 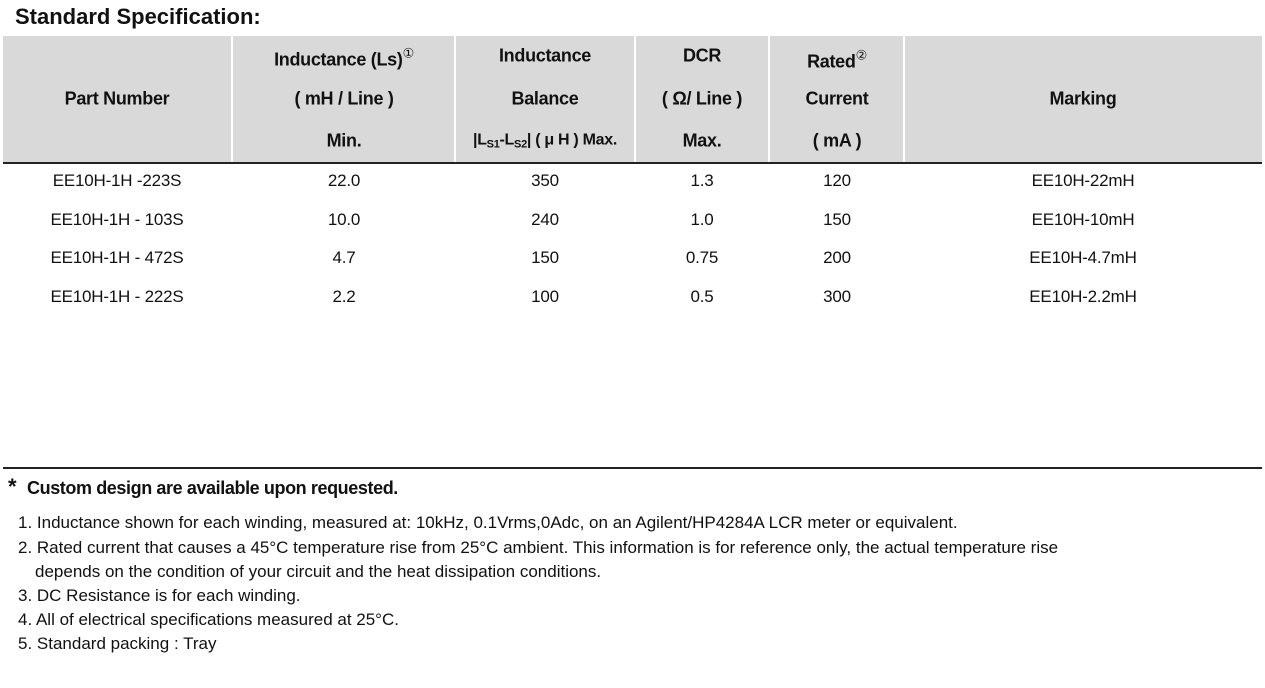 What do you see at coordinates (702, 219) in the screenshot?
I see `table-cell: 1.0` at bounding box center [702, 219].